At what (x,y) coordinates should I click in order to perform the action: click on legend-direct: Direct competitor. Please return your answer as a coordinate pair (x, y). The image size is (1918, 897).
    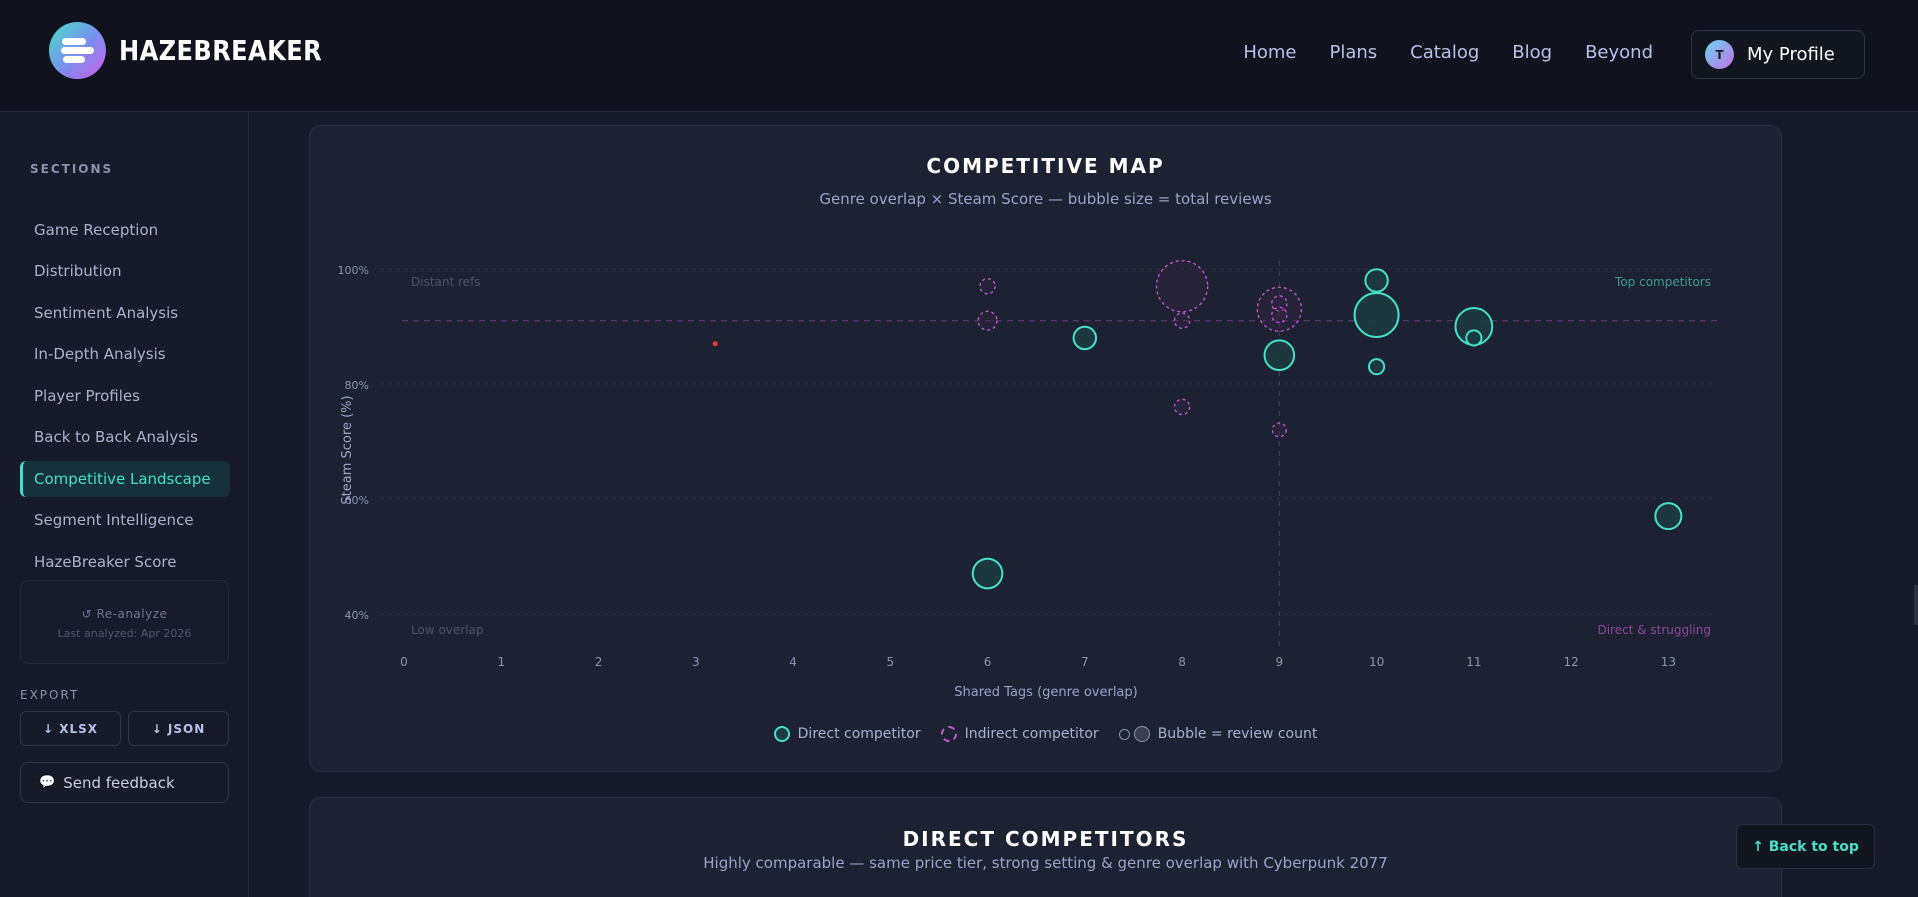
    Looking at the image, I should click on (847, 734).